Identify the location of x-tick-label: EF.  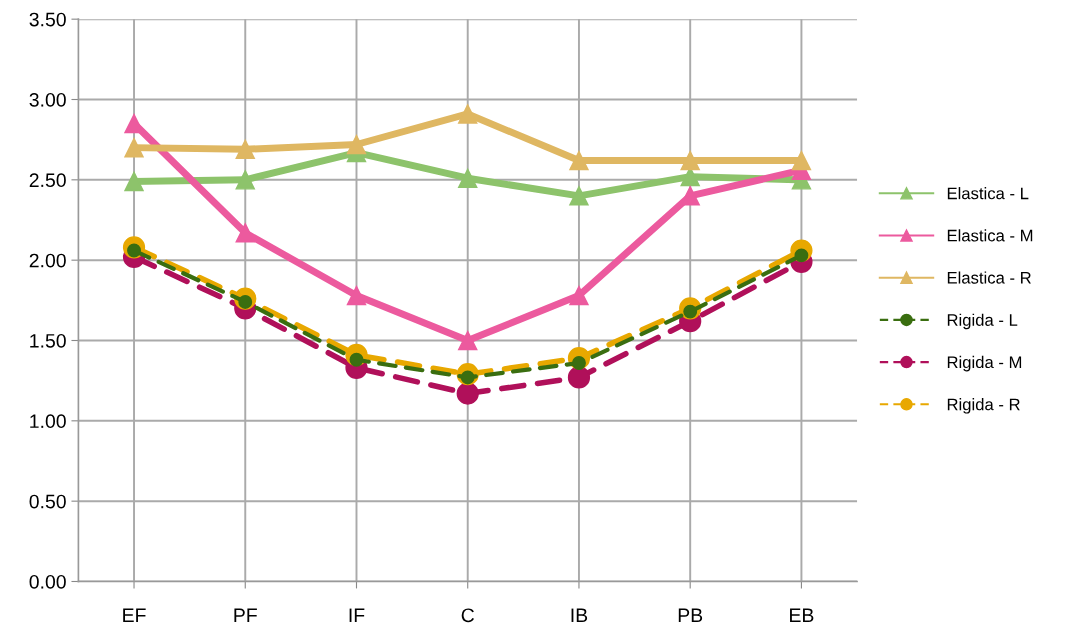
(134, 615).